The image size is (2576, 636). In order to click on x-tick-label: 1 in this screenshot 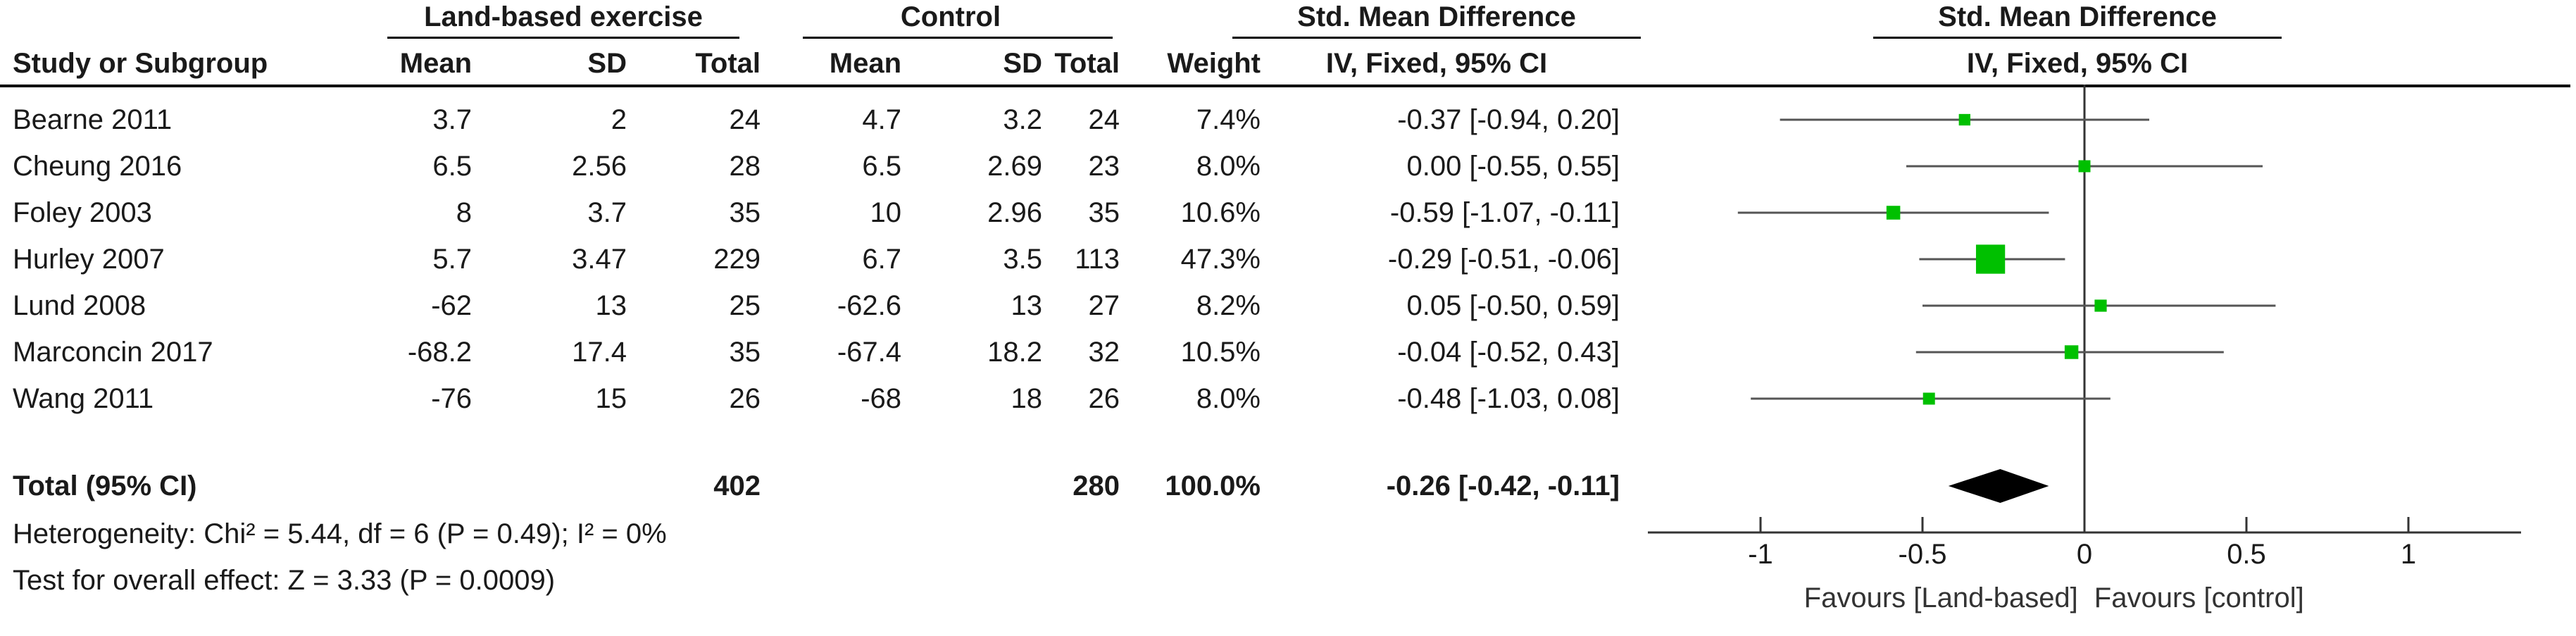, I will do `click(2408, 554)`.